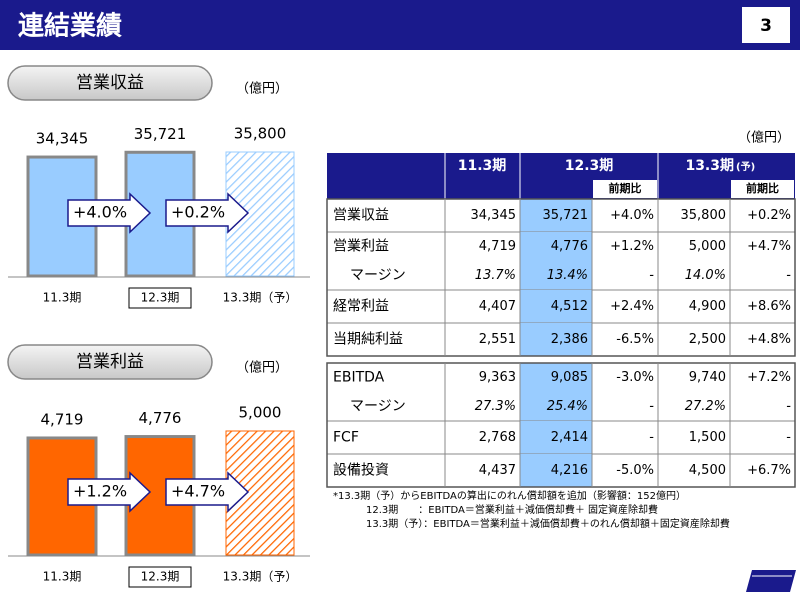 Image resolution: width=800 pixels, height=595 pixels. Describe the element at coordinates (260, 413) in the screenshot. I see `value-label: 5,000` at that location.